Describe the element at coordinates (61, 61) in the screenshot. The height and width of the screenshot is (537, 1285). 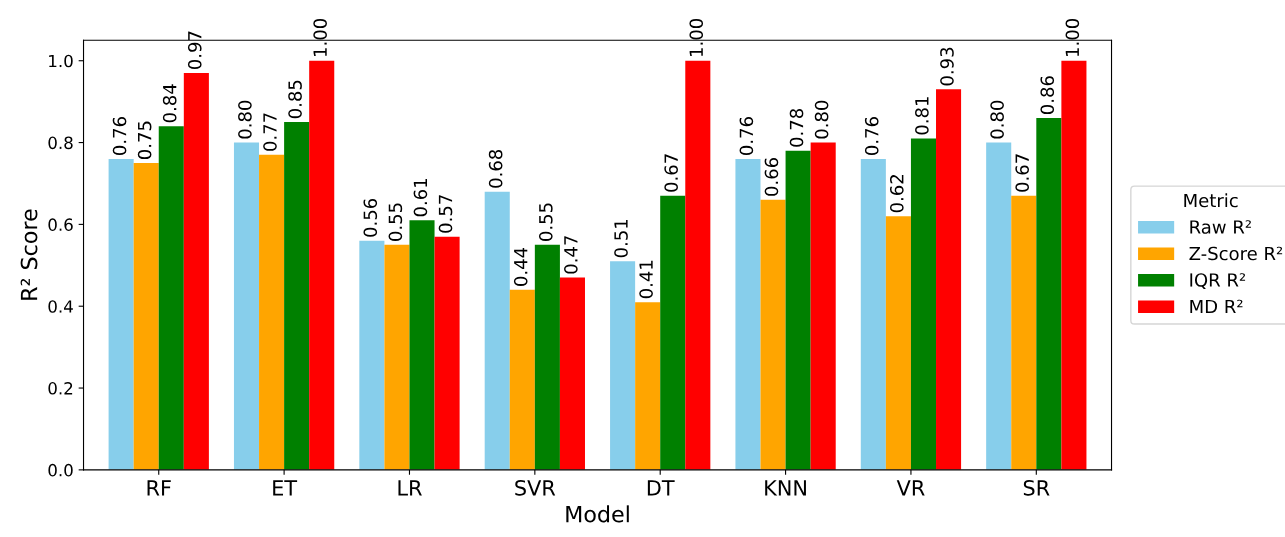
I see `y-tick-label: 1.0` at that location.